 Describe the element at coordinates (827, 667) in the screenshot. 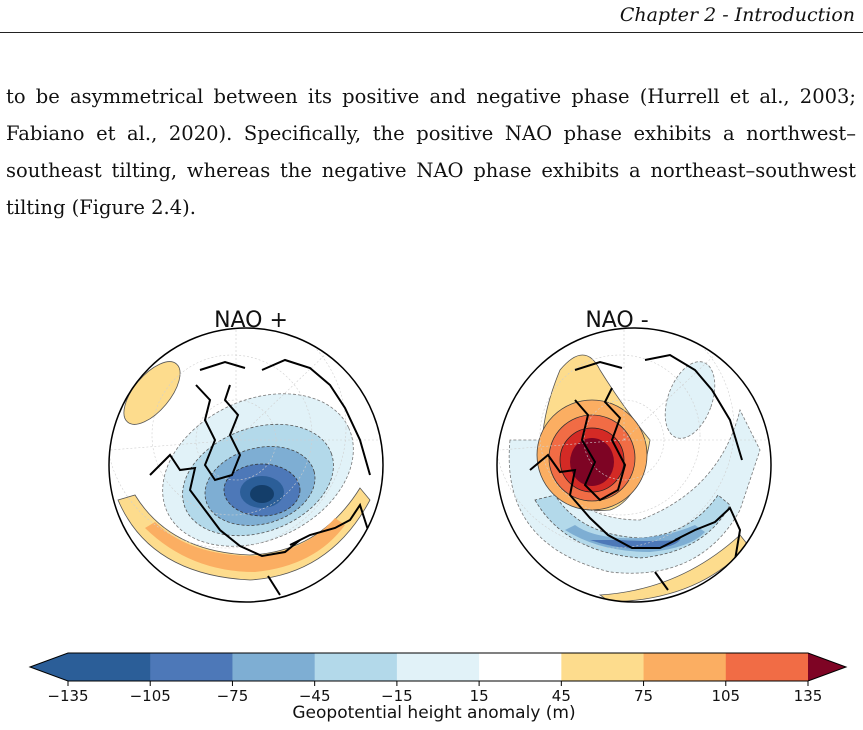

I see `colorbar-arrow-max` at that location.